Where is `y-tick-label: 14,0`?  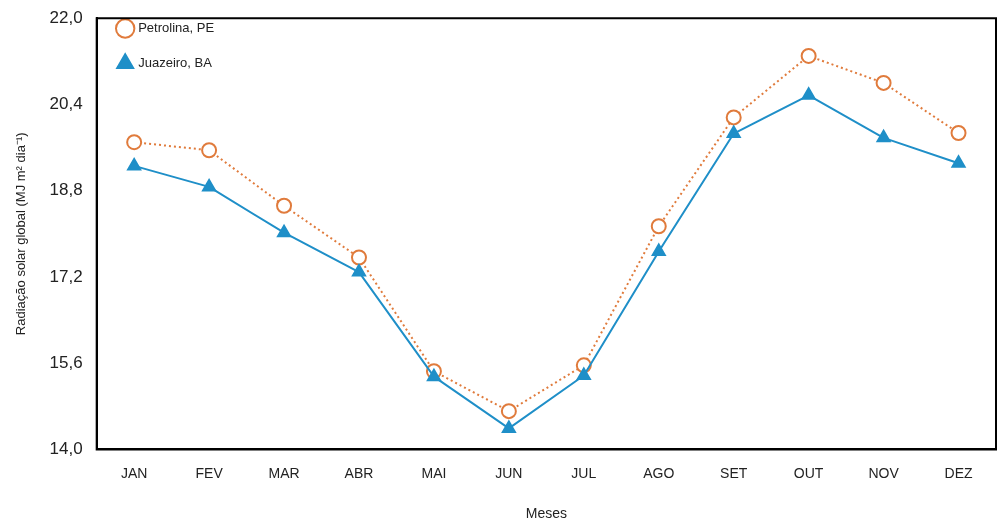
y-tick-label: 14,0 is located at coordinates (66, 449).